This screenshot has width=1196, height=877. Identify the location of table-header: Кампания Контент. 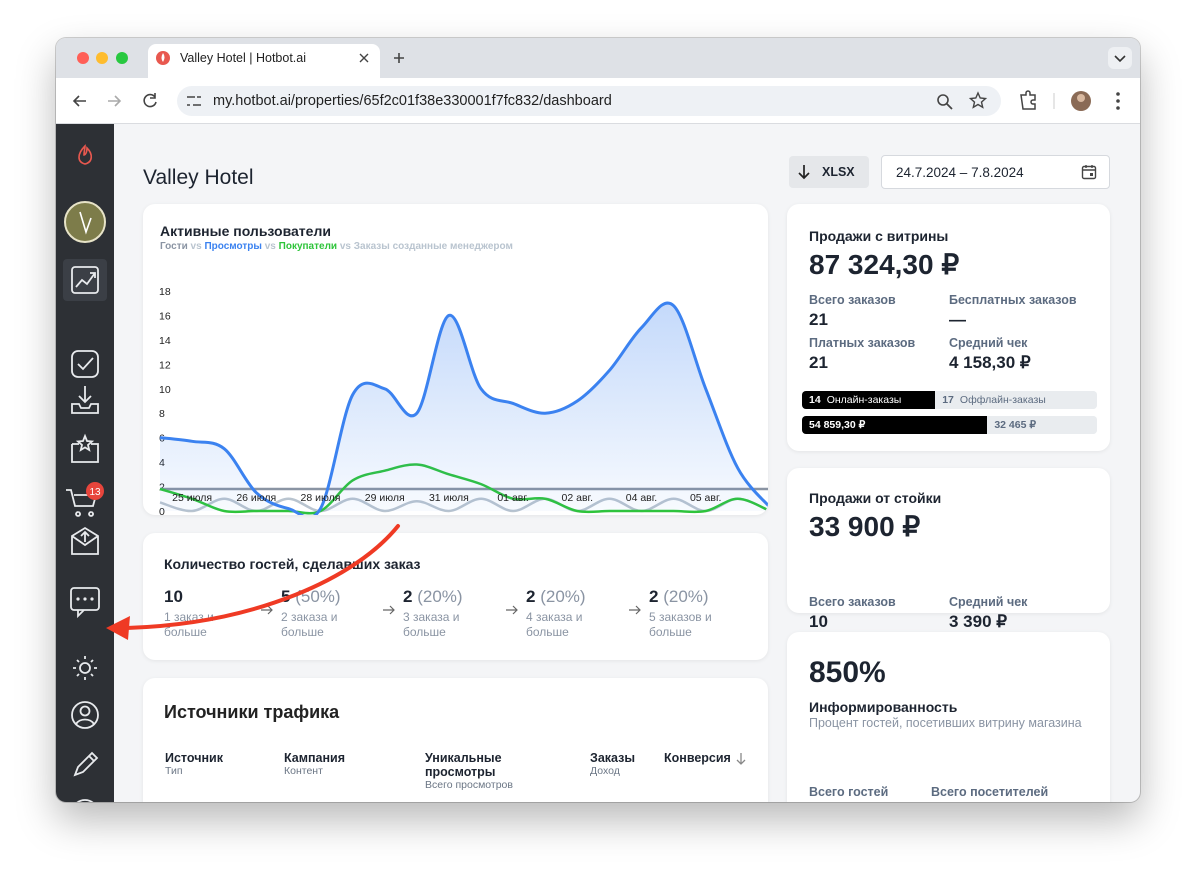
(344, 764).